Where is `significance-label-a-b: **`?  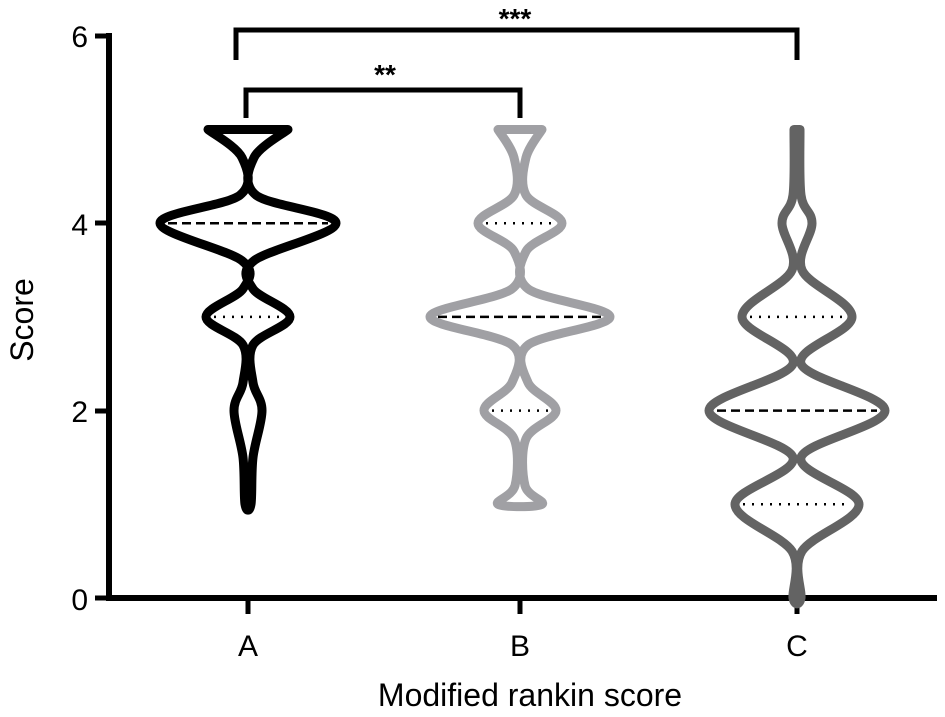
significance-label-a-b: ** is located at coordinates (385, 74).